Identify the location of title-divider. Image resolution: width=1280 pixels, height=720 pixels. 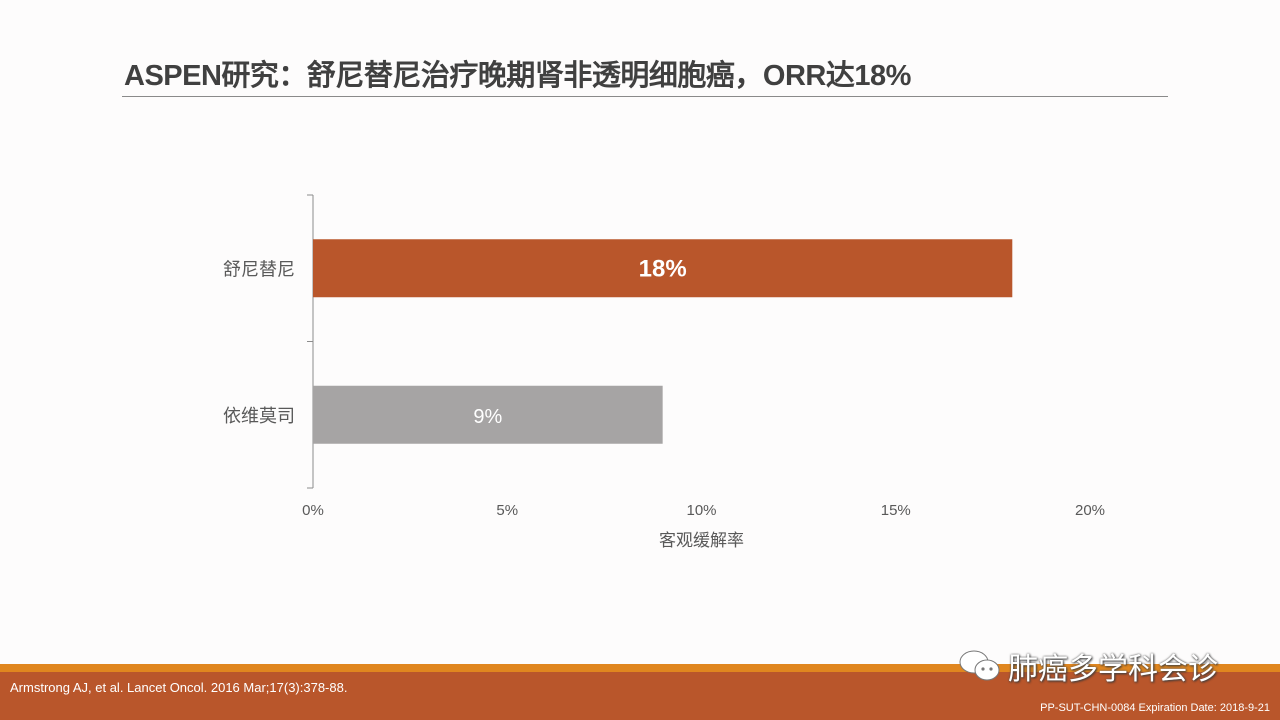
(645, 96).